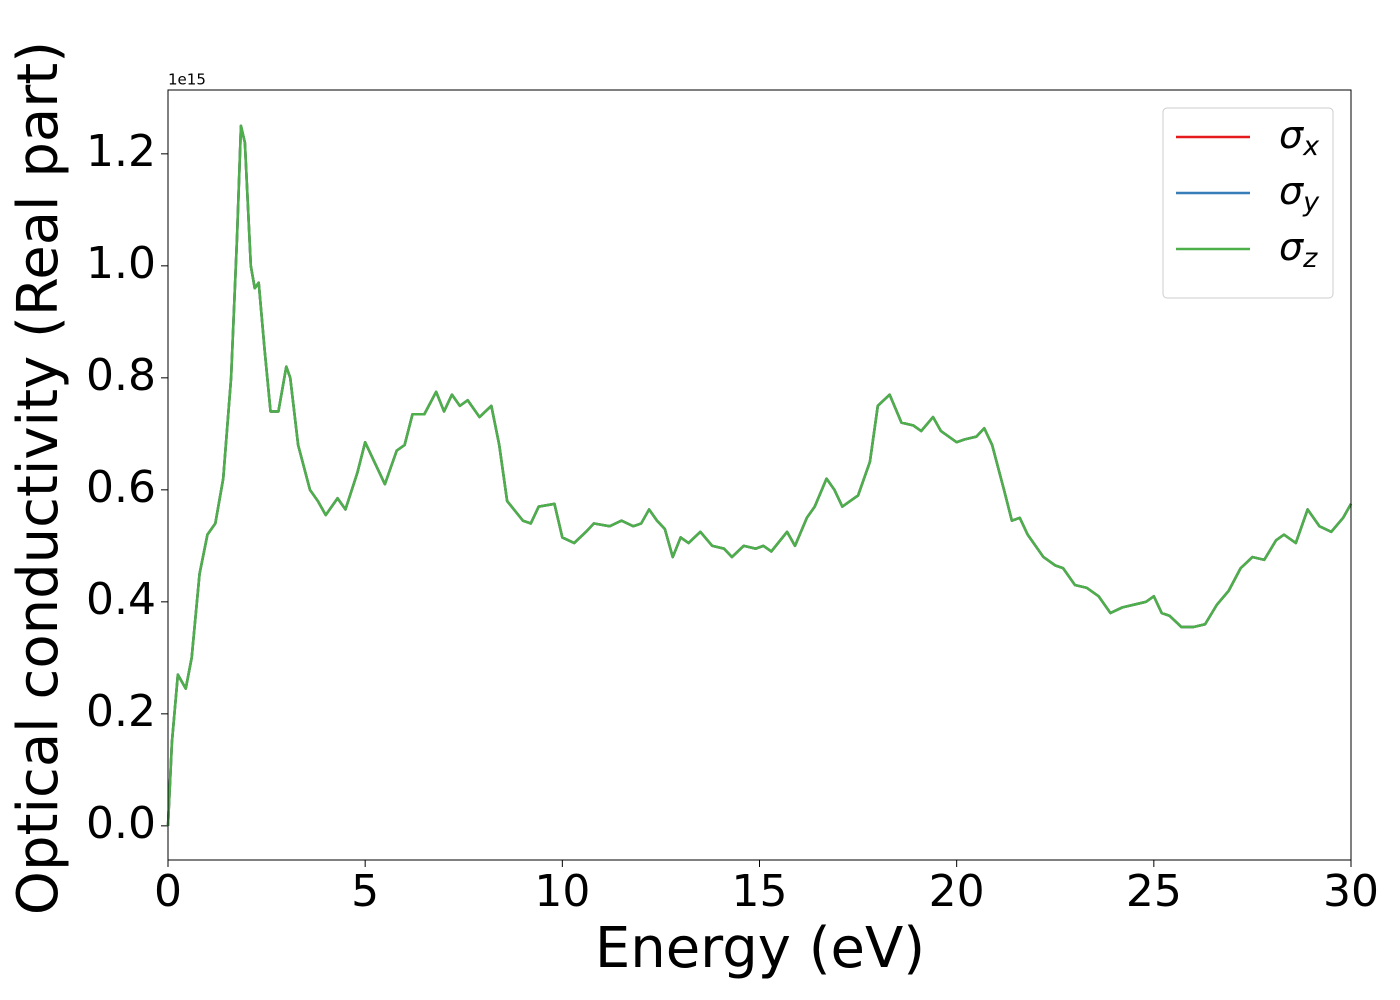  I want to click on y-axis-label: Optical conductivity (Real part), so click(38, 478).